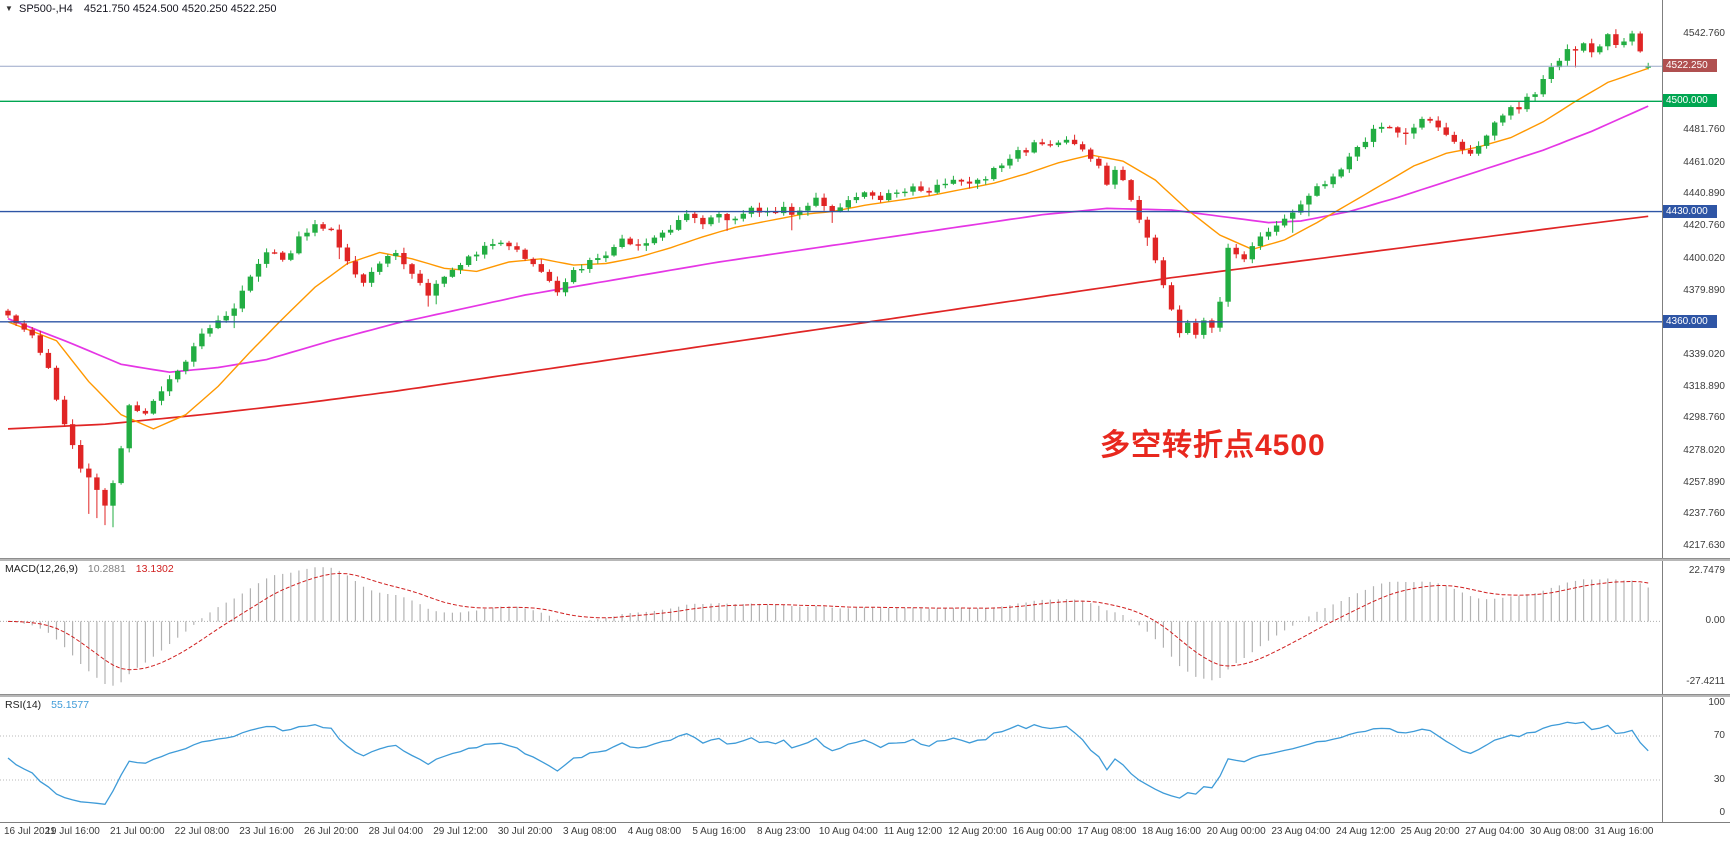  Describe the element at coordinates (1042, 831) in the screenshot. I see `time-axis-label: 16 Aug 00:00` at that location.